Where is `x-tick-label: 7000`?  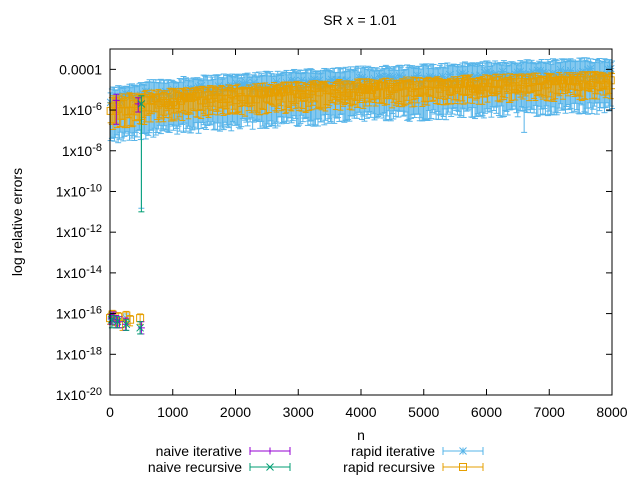
x-tick-label: 7000 is located at coordinates (549, 412).